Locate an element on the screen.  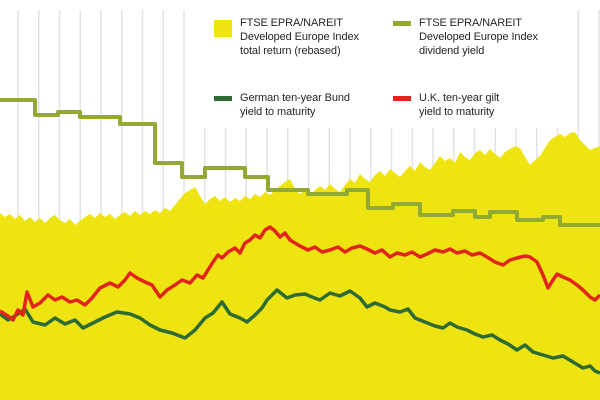
legend-label-bund-yield: German ten-year Bund yield to maturity is located at coordinates (295, 105).